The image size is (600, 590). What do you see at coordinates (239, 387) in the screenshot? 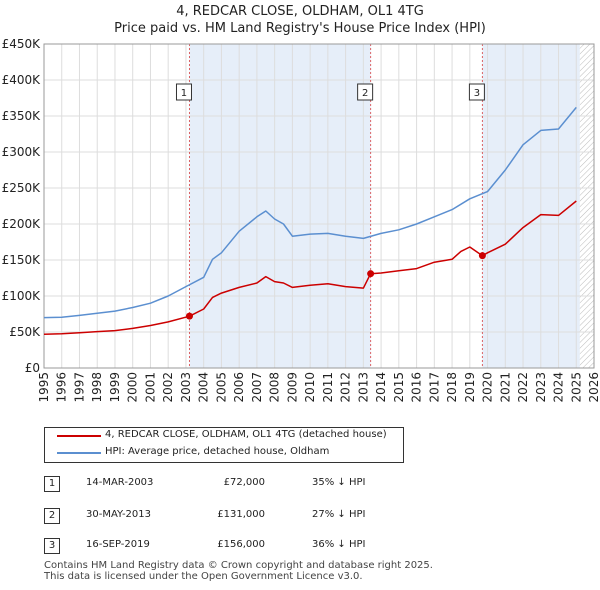
I see `x-tick-label: 2006` at bounding box center [239, 387].